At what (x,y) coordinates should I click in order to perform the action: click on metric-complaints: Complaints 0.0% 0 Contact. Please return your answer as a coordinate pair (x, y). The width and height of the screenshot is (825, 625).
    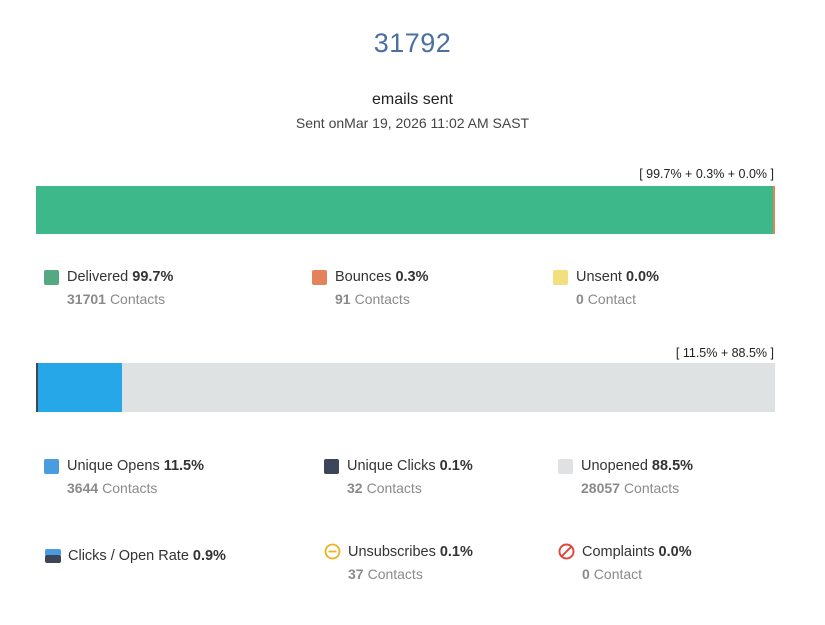
    Looking at the image, I should click on (625, 562).